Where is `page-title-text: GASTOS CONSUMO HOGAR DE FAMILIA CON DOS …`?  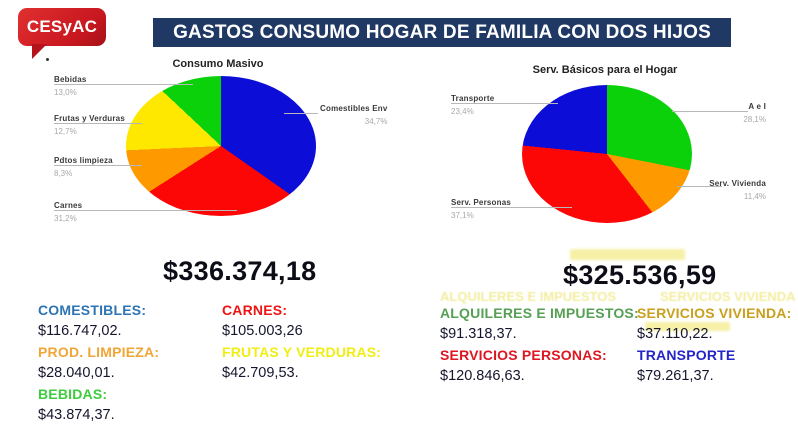
page-title-text: GASTOS CONSUMO HOGAR DE FAMILIA CON DOS … is located at coordinates (442, 32).